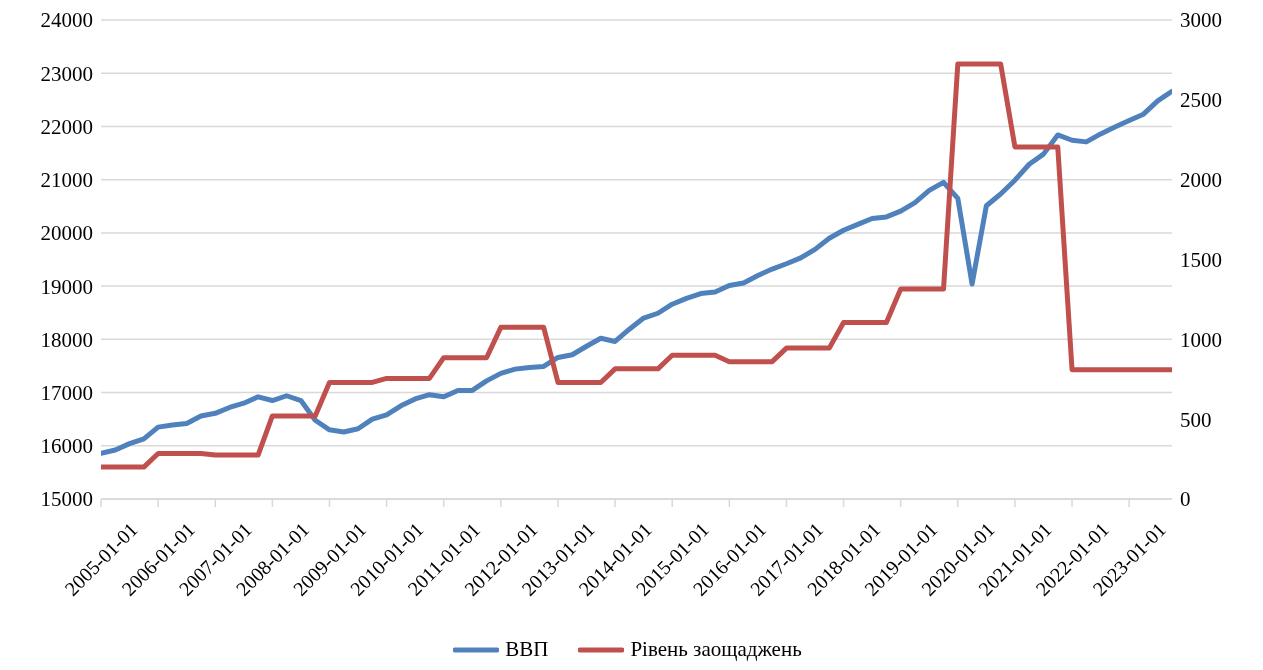 The width and height of the screenshot is (1263, 670). What do you see at coordinates (66, 233) in the screenshot?
I see `y-tick-label: 20000` at bounding box center [66, 233].